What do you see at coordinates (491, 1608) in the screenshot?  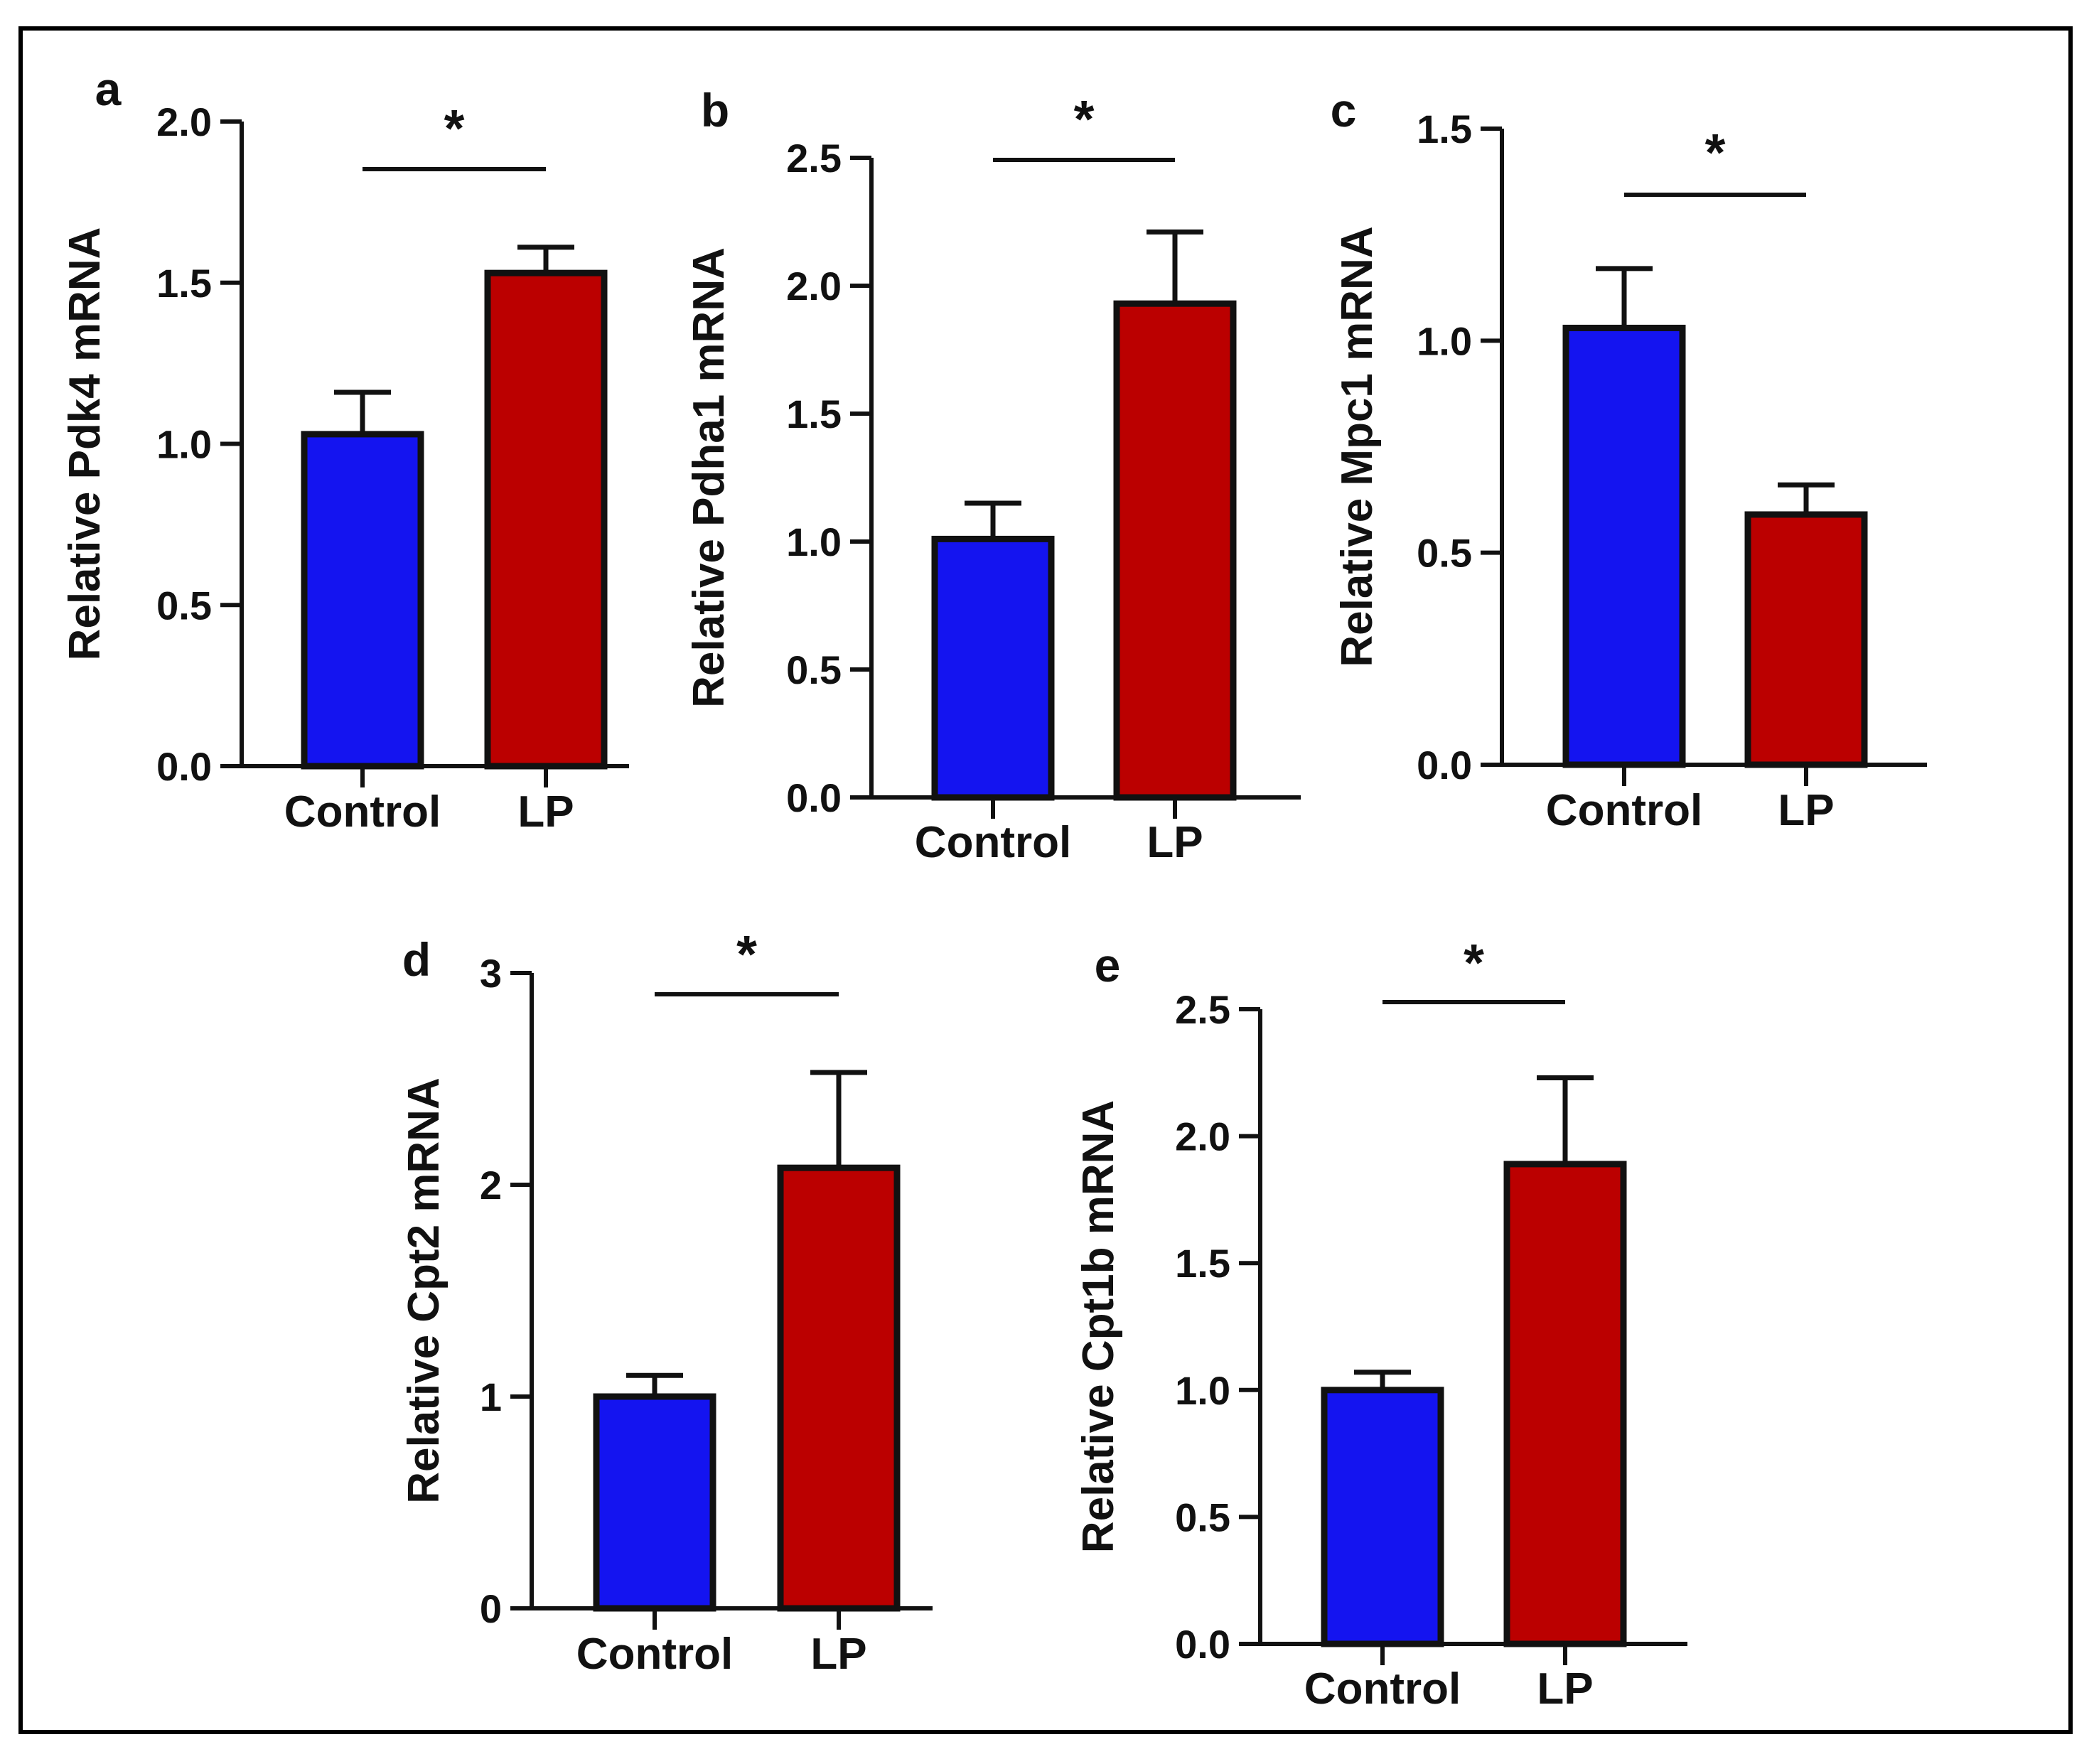 I see `y-tick-label: 0` at bounding box center [491, 1608].